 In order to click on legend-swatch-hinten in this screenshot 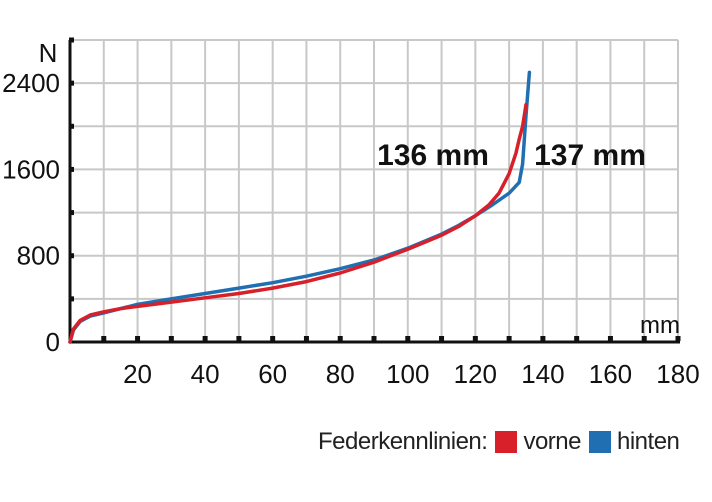, I will do `click(600, 442)`.